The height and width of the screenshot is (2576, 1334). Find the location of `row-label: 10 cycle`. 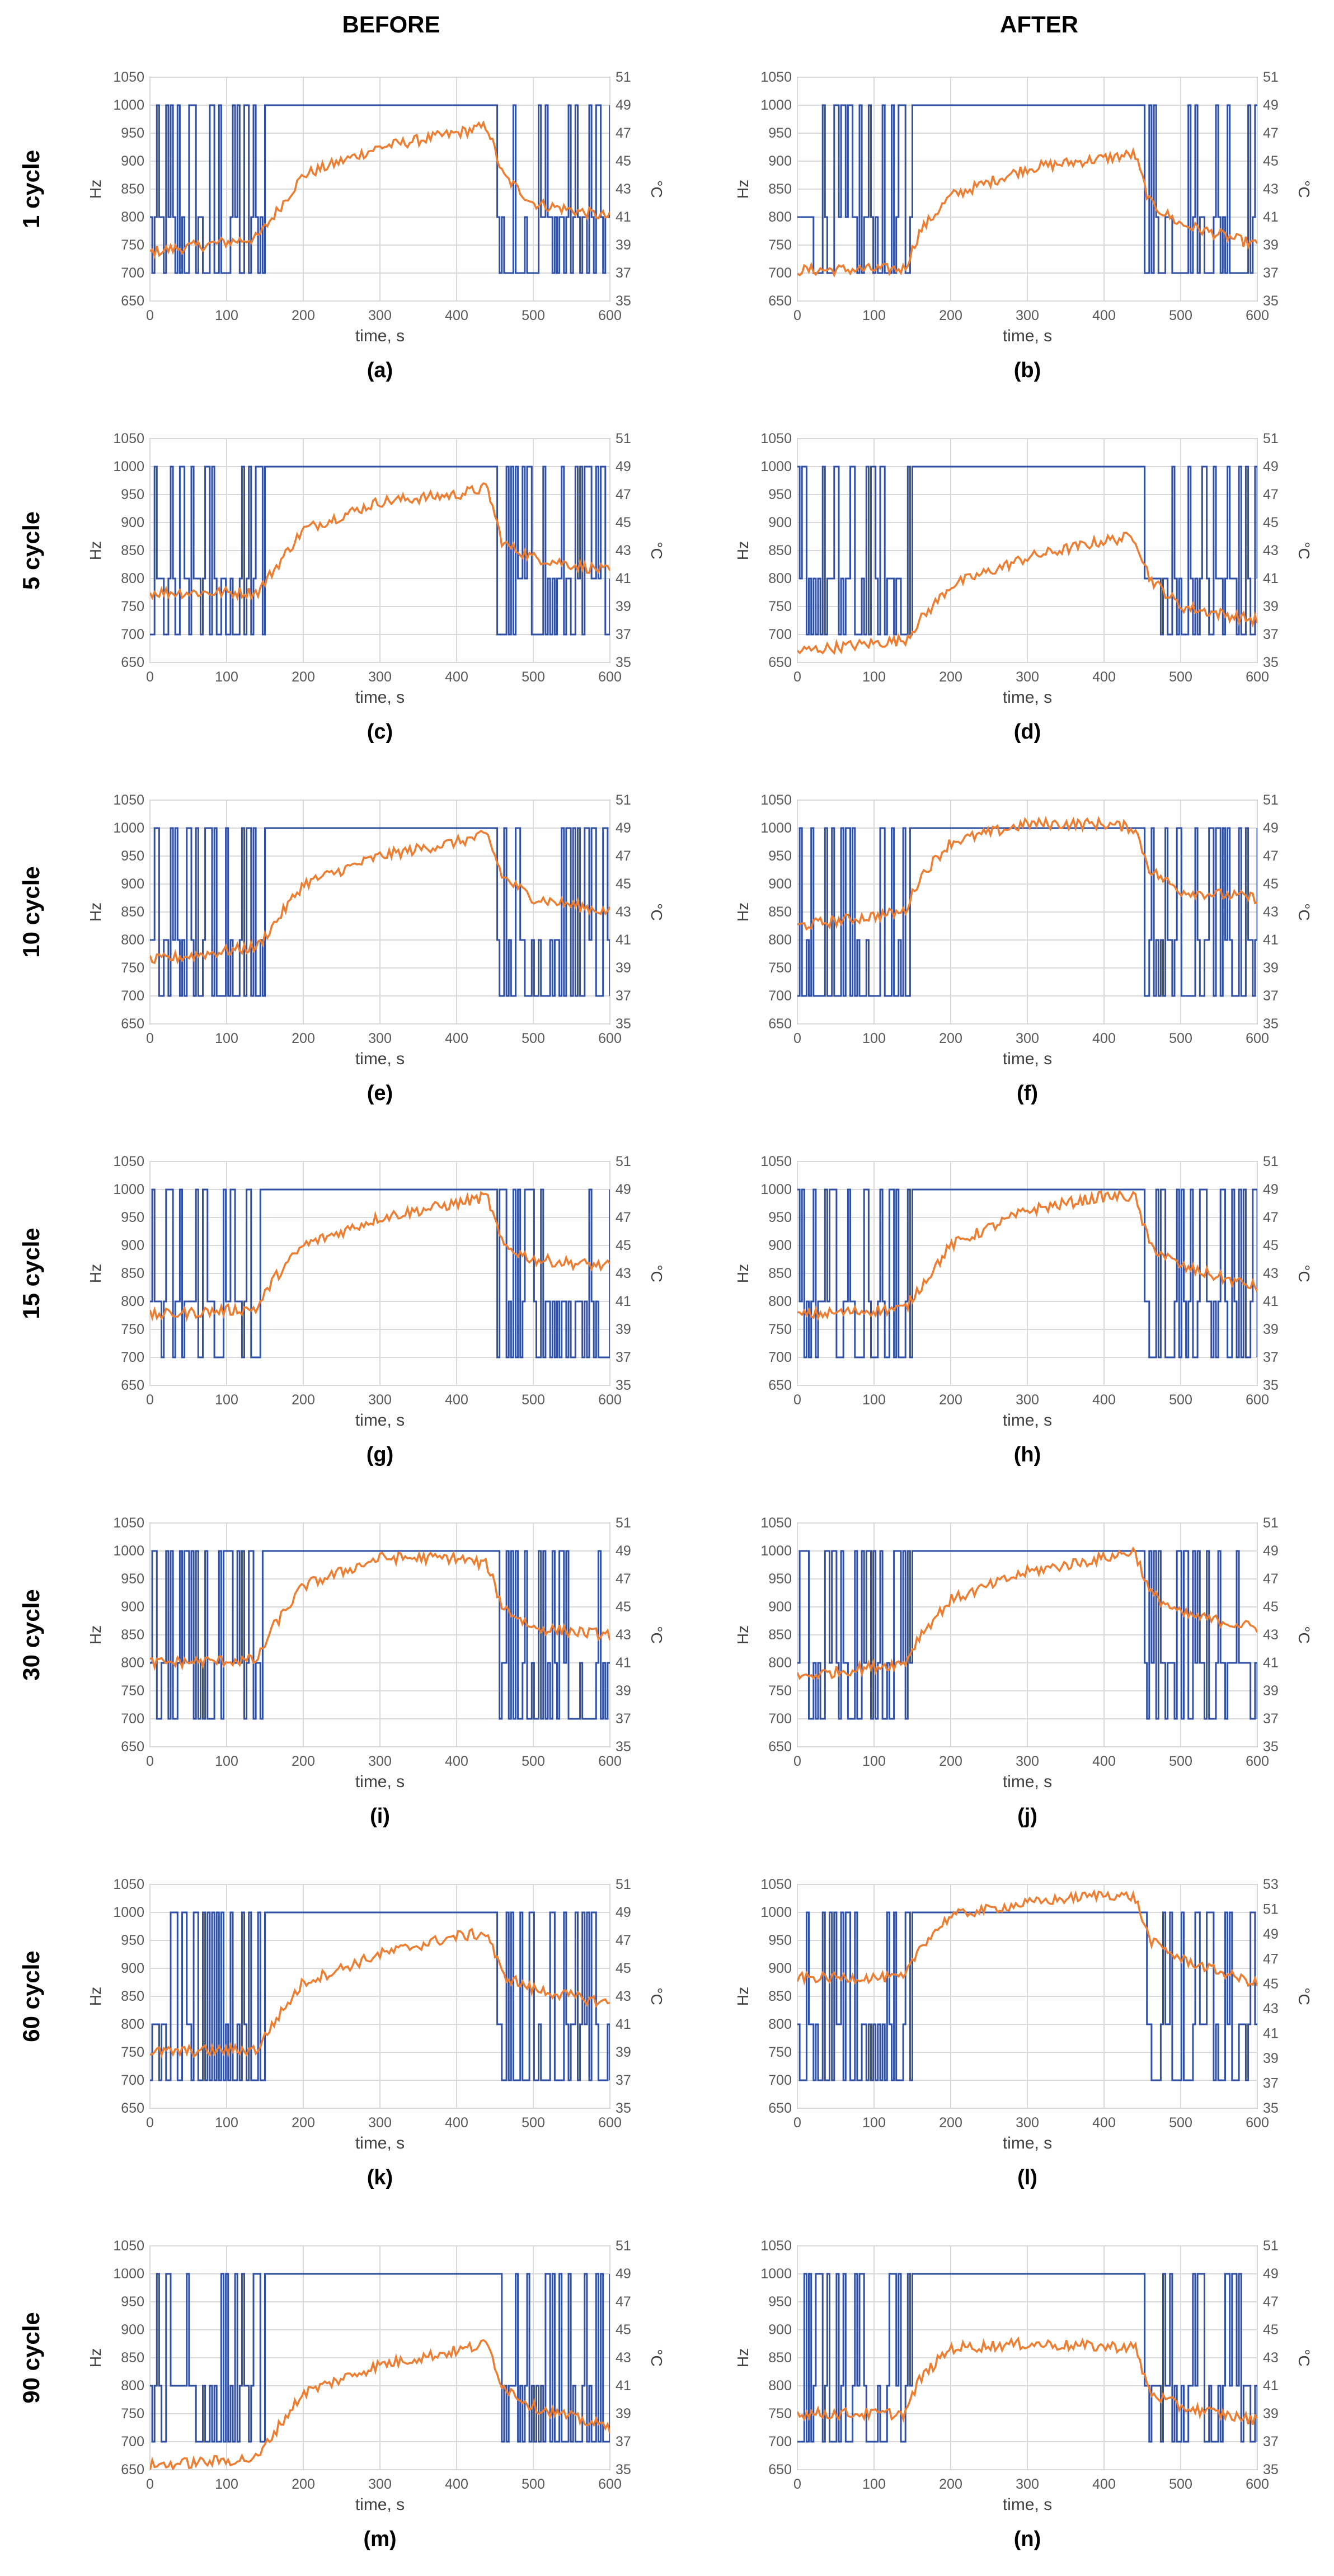

row-label: 10 cycle is located at coordinates (31, 912).